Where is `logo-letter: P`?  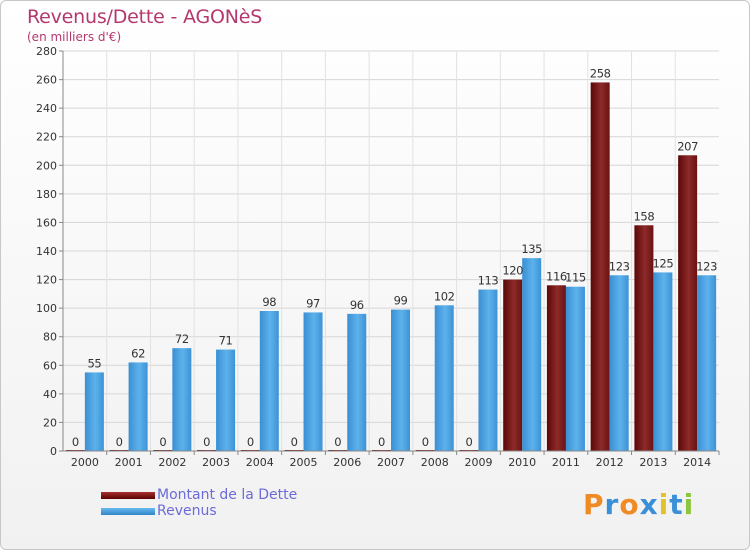 logo-letter: P is located at coordinates (594, 504).